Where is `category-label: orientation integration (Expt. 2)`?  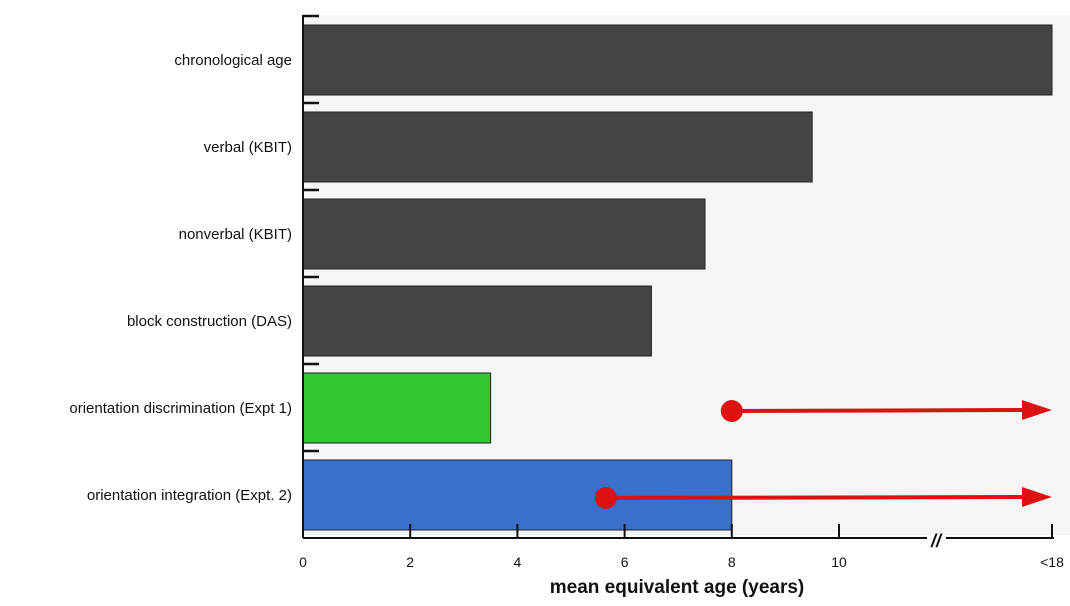 category-label: orientation integration (Expt. 2) is located at coordinates (189, 495).